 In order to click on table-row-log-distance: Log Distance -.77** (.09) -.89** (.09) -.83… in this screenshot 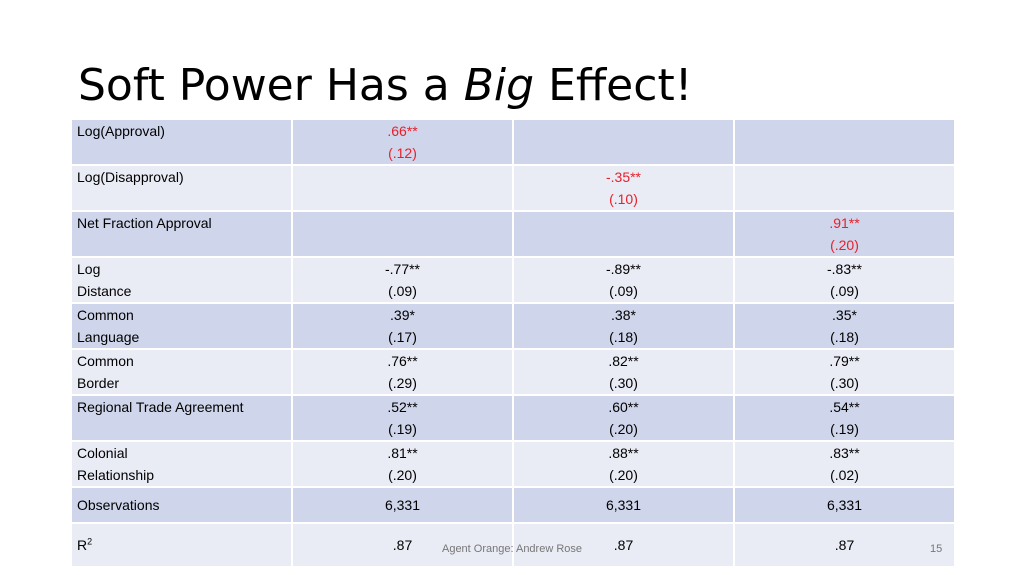, I will do `click(513, 280)`.